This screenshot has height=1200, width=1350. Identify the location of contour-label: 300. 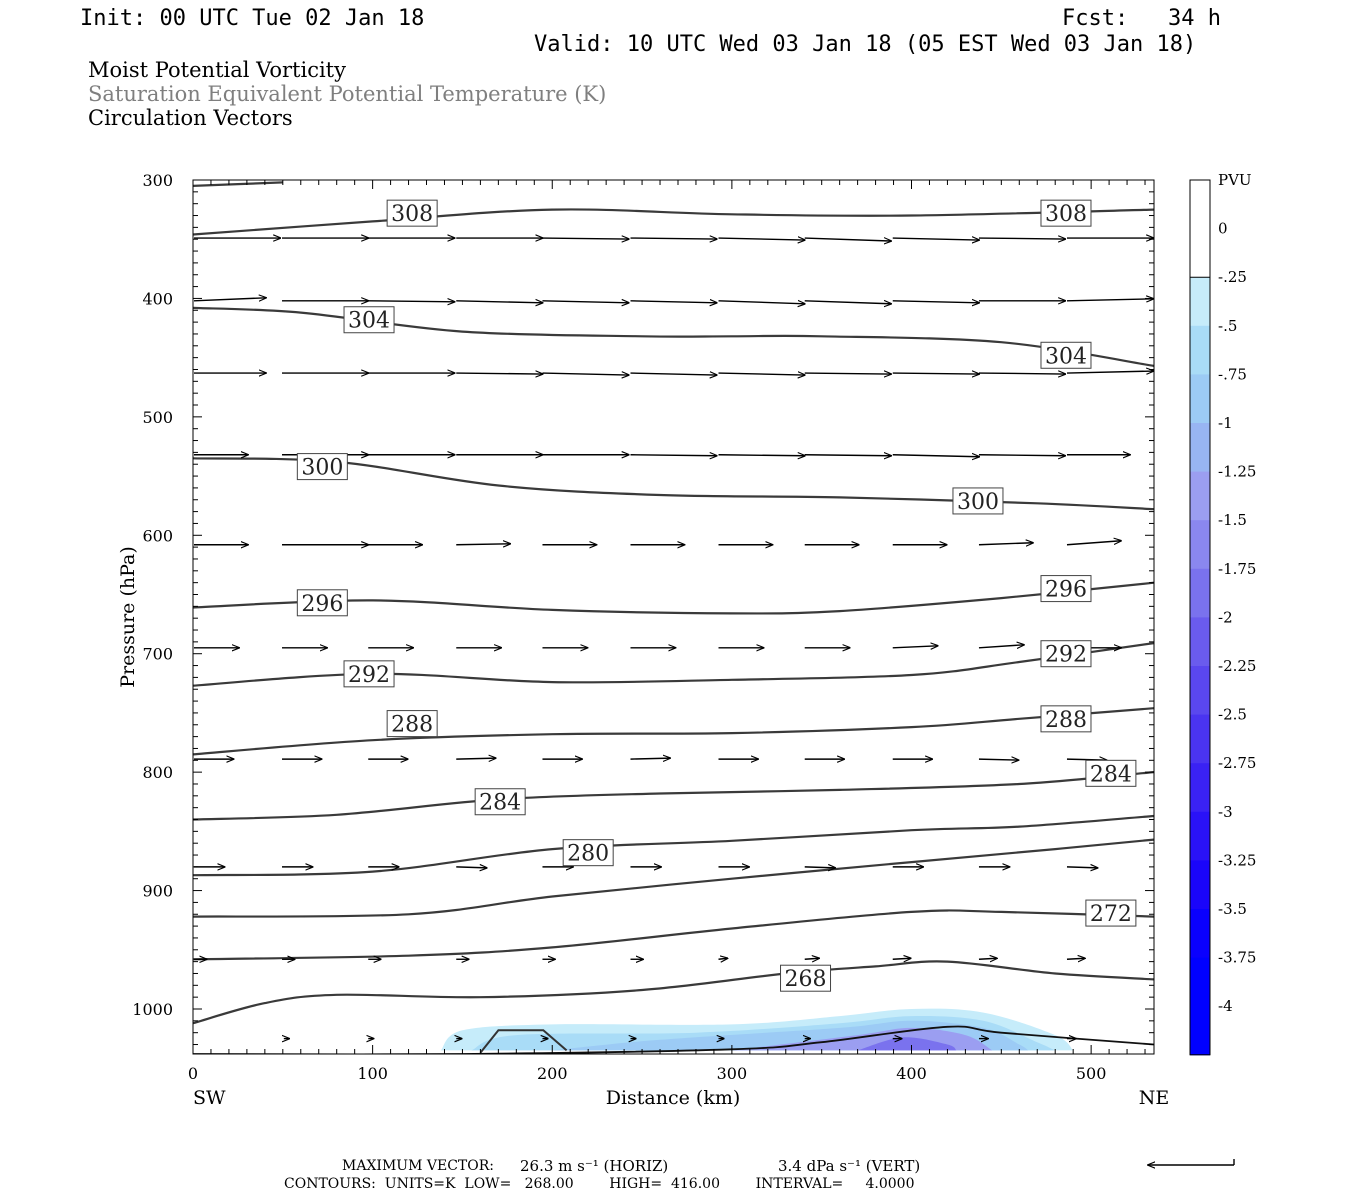
(322, 468).